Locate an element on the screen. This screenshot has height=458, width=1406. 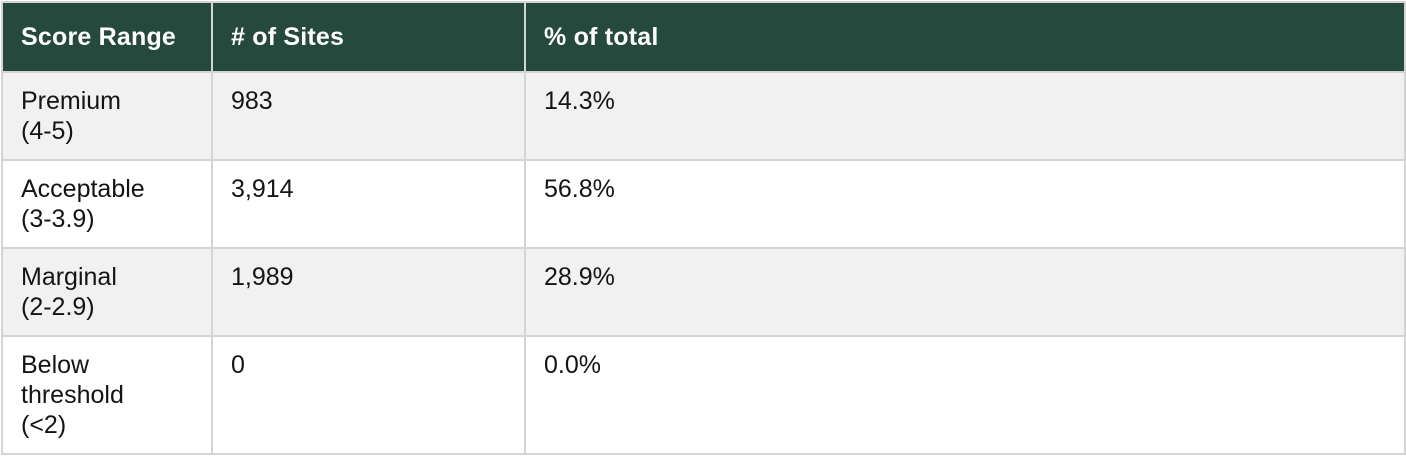
column-header-score-range: Score Range is located at coordinates (107, 37).